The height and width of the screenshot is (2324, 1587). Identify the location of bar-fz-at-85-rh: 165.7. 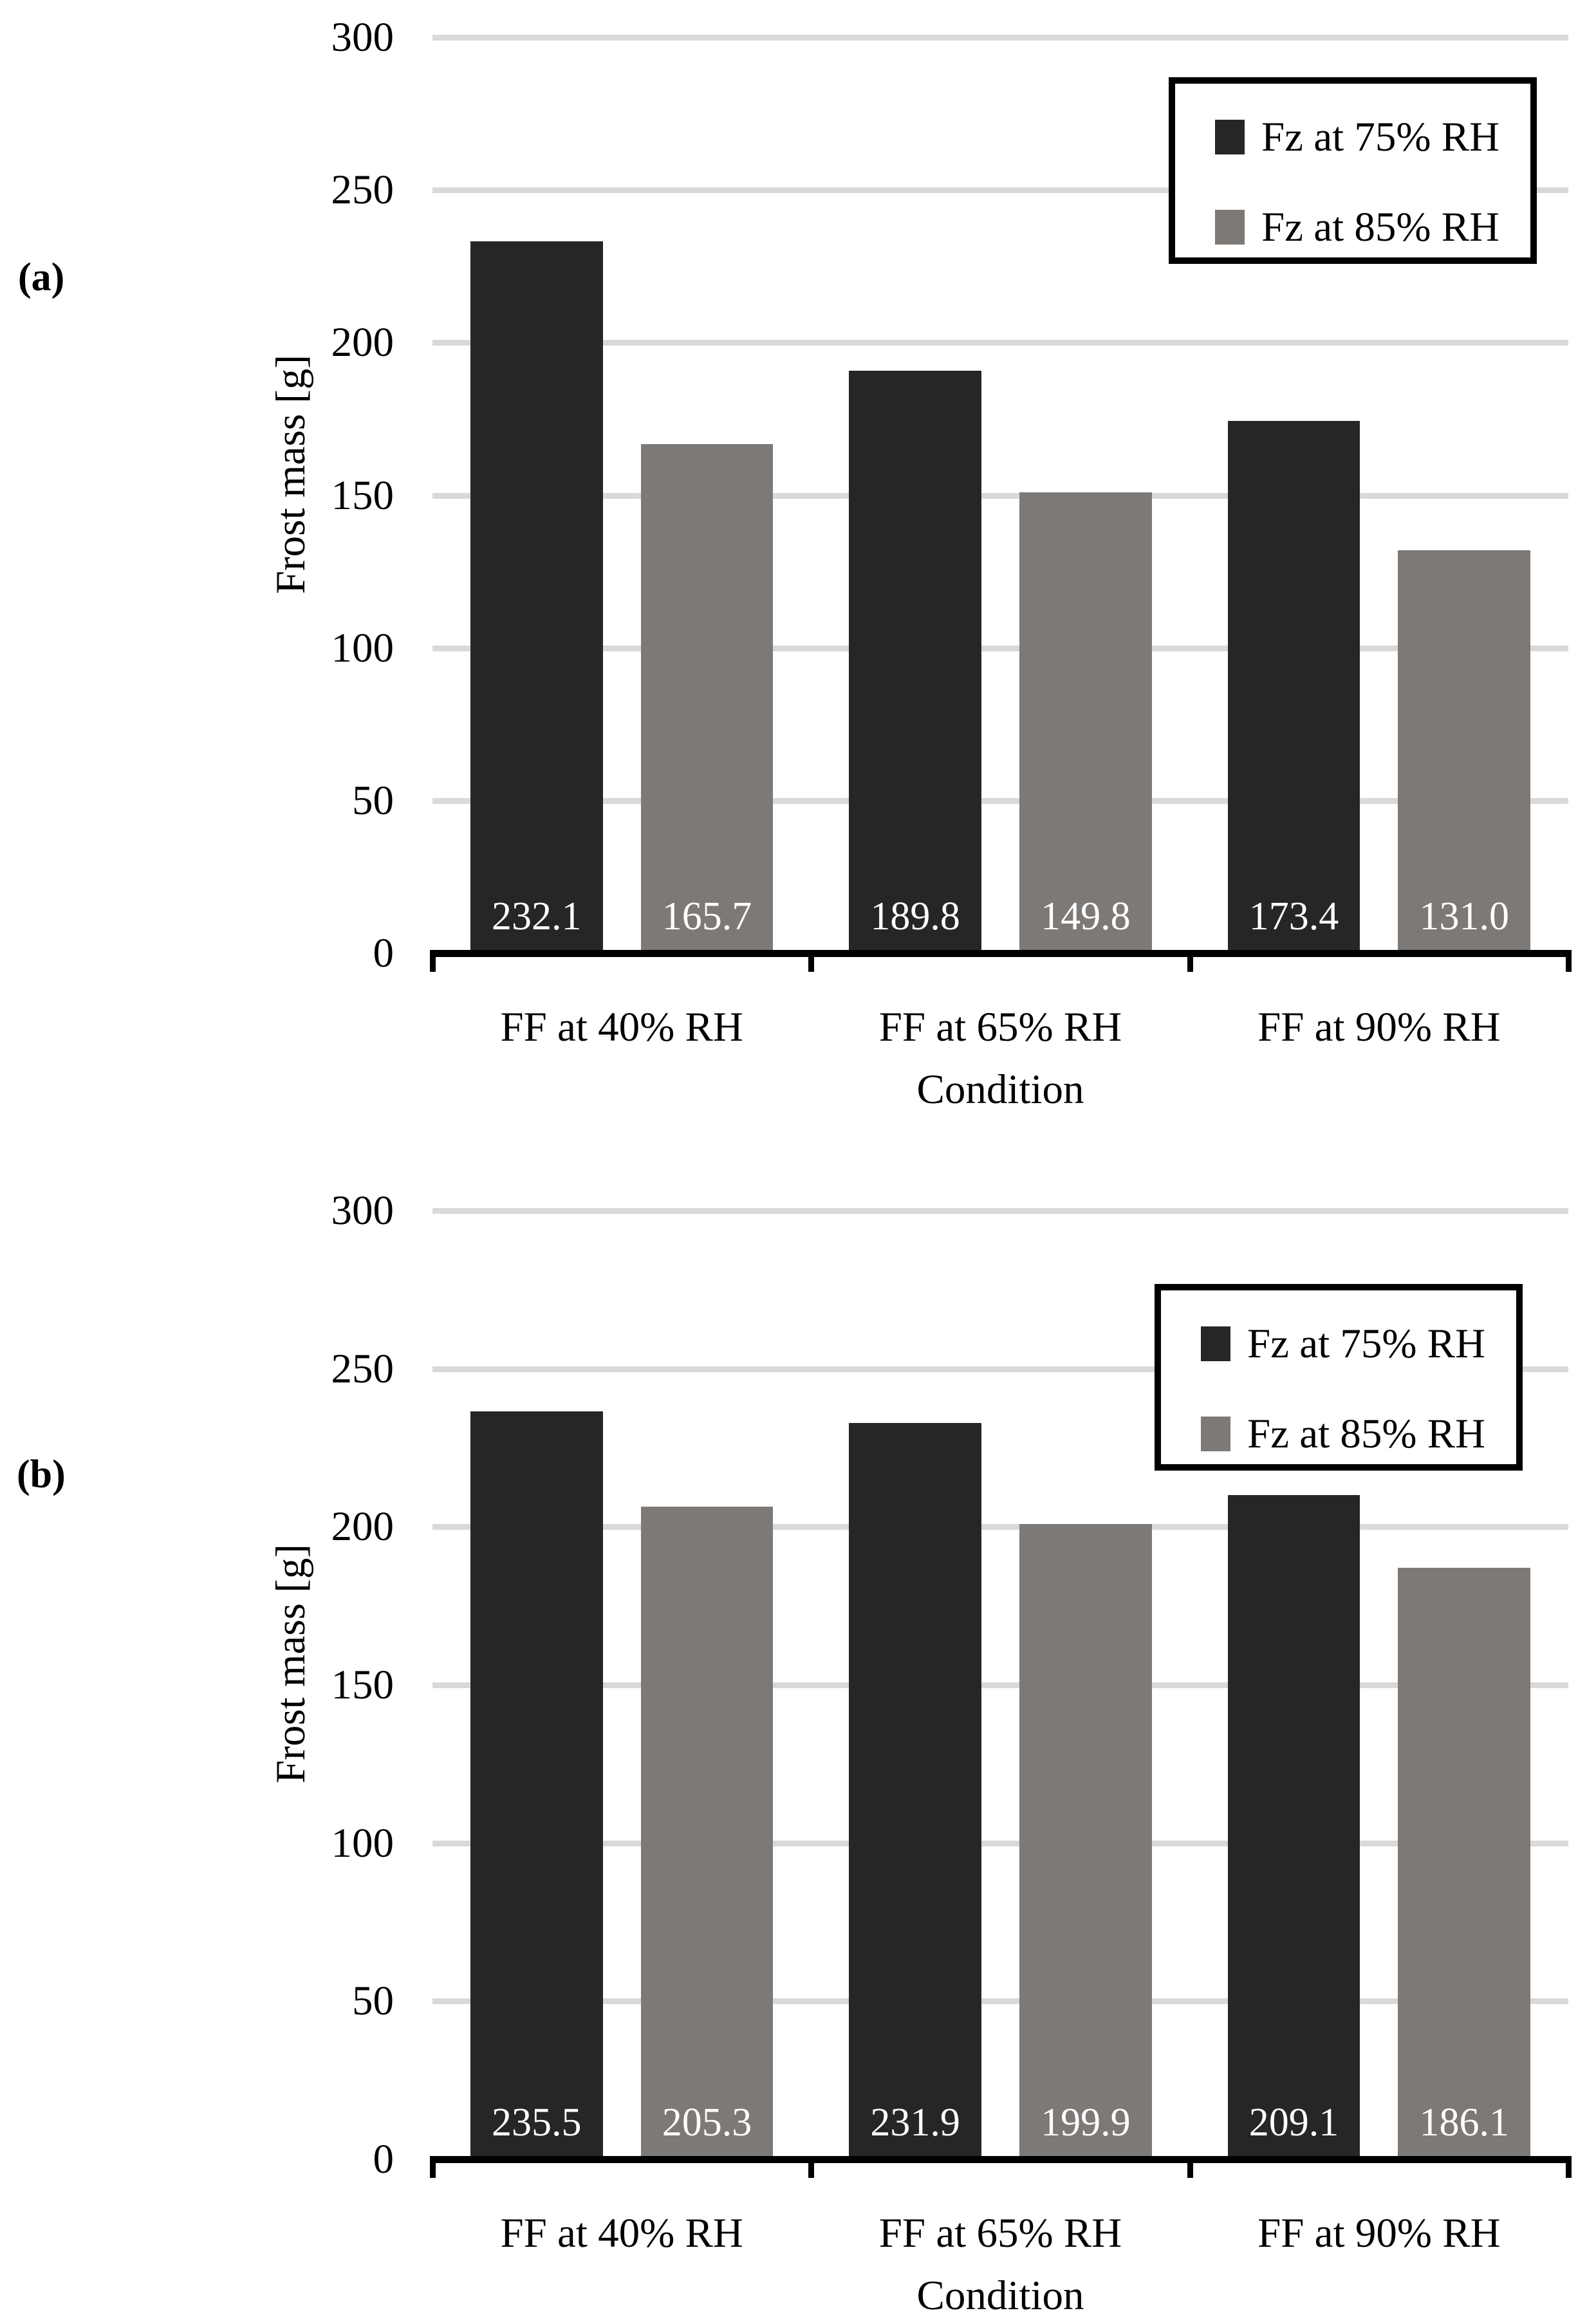
(707, 697).